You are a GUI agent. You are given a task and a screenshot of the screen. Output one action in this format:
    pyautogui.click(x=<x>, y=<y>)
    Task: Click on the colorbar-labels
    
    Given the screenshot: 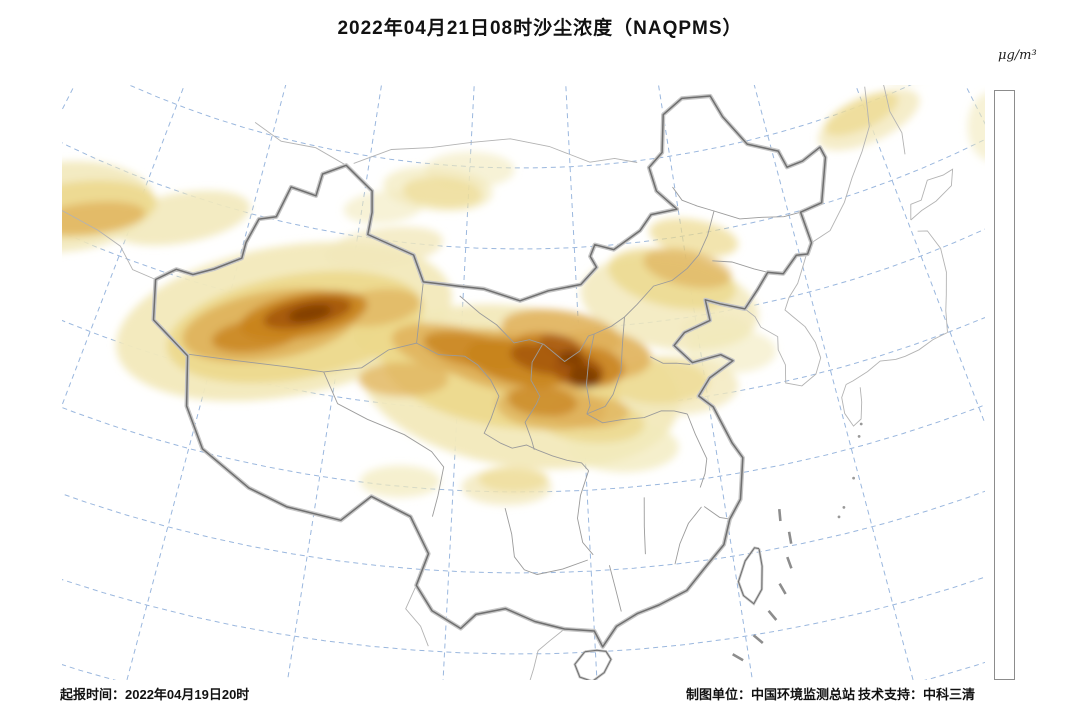 What is the action you would take?
    pyautogui.click(x=1050, y=360)
    